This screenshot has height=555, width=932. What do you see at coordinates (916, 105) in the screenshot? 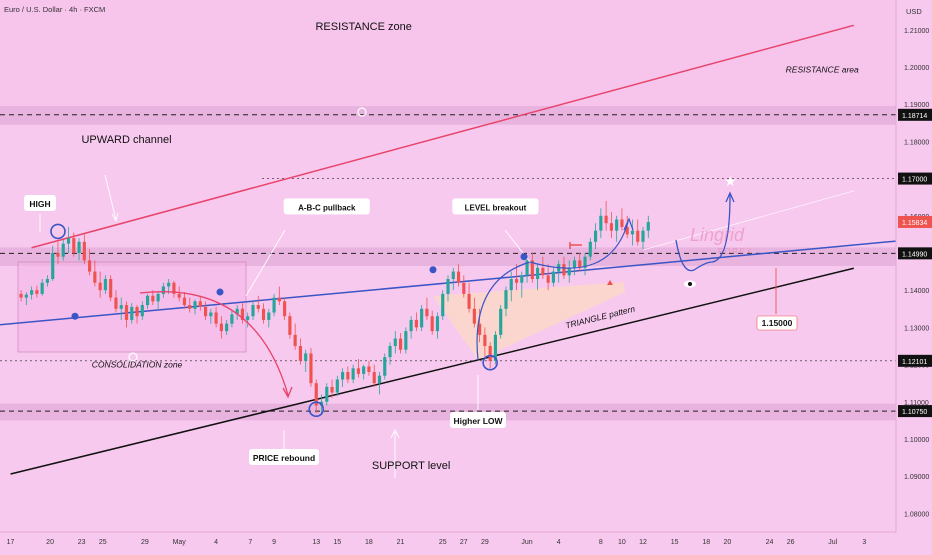
I see `price-tick: 1.19000` at bounding box center [916, 105].